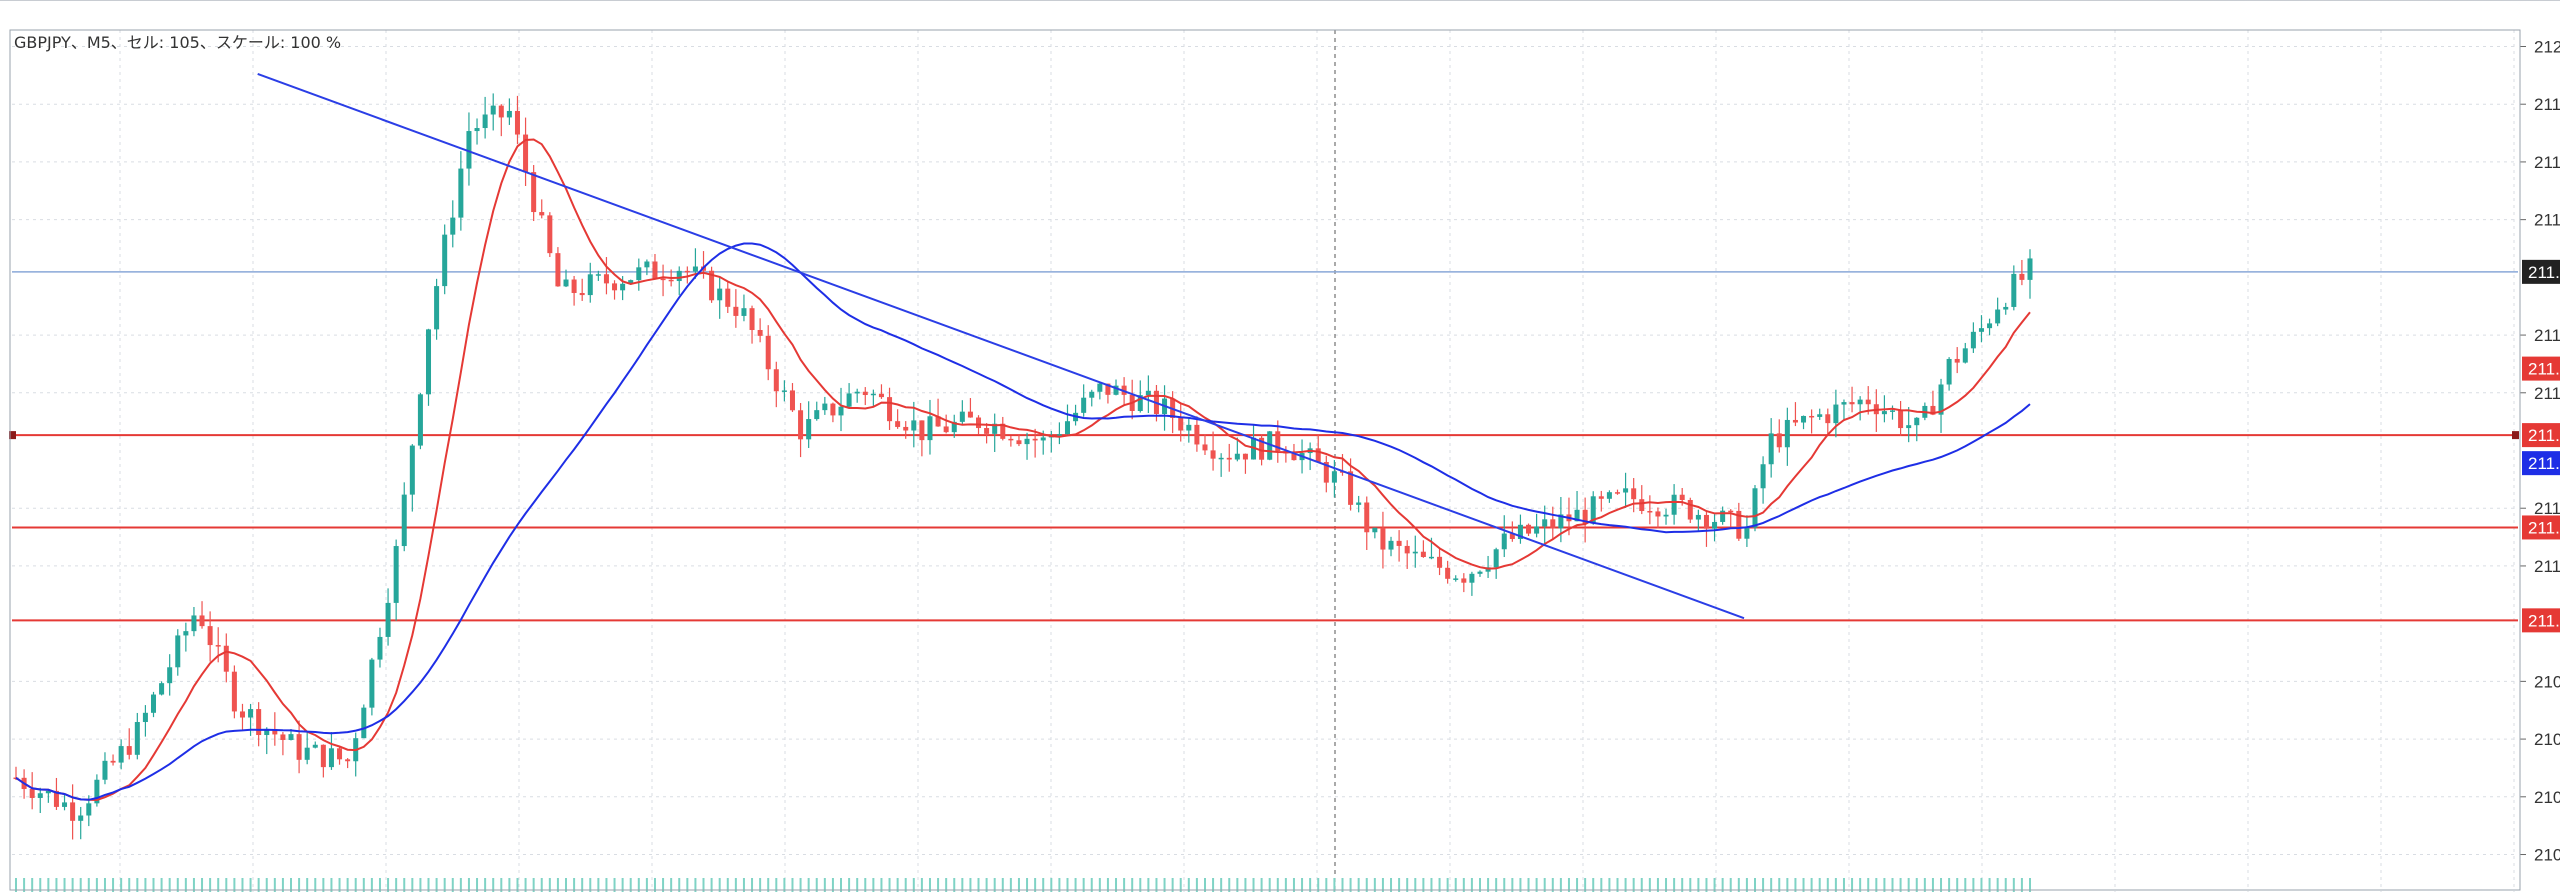 This screenshot has width=2560, height=892. What do you see at coordinates (2547, 566) in the screenshot?
I see `axis-tick-label: 211.155` at bounding box center [2547, 566].